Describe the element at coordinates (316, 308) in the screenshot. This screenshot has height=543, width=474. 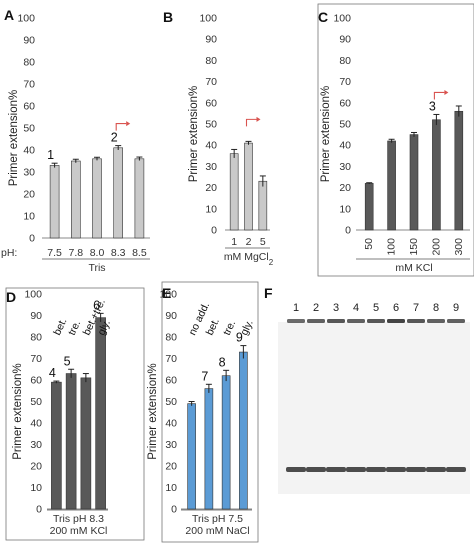
I see `lane-label: 2` at that location.